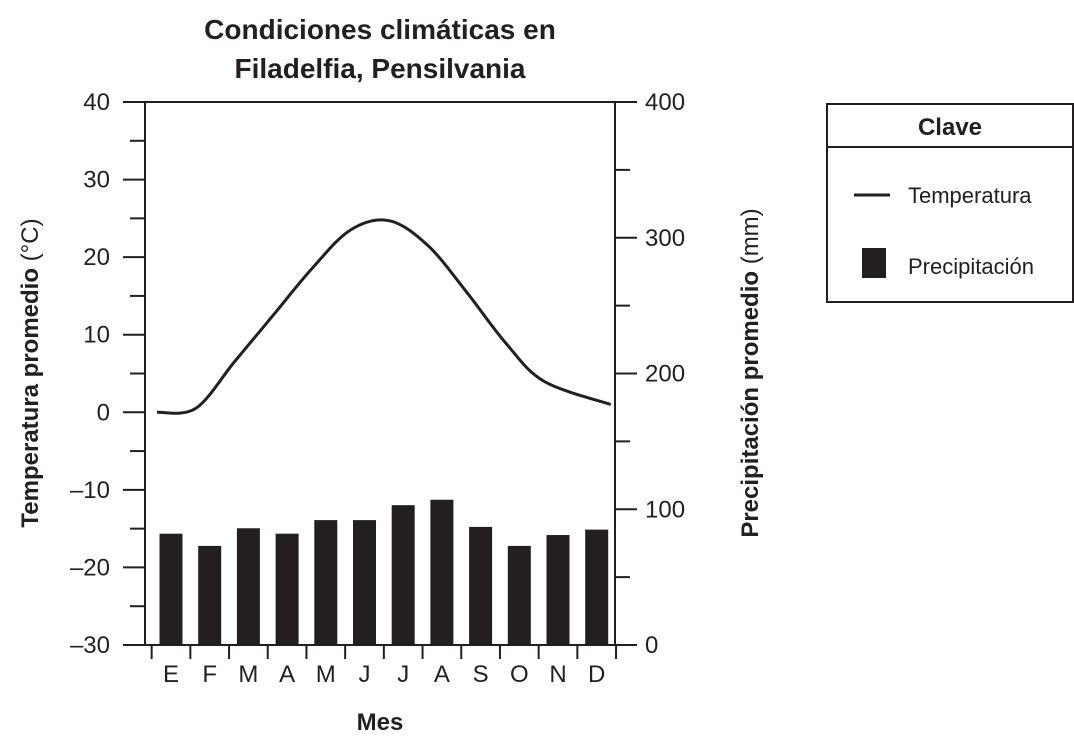  I want to click on left-axis-ticks: 40 30 20 10 0 –10 –20 –30, so click(107, 374).